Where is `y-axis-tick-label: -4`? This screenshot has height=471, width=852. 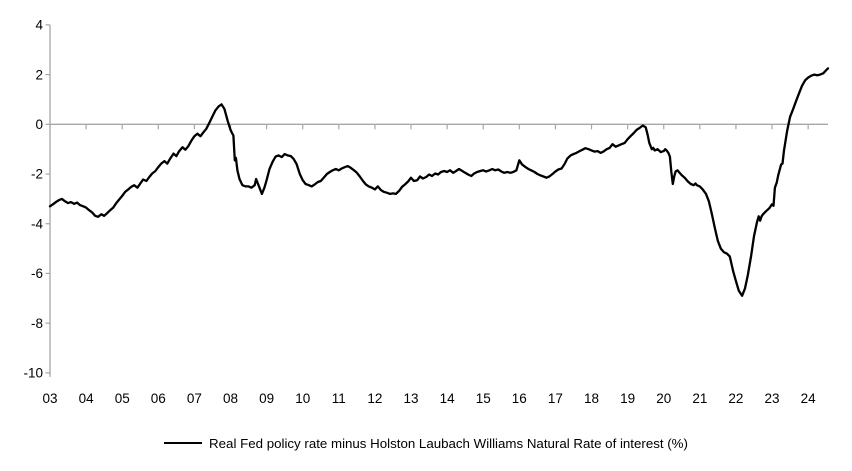
y-axis-tick-label: -4 is located at coordinates (37, 223).